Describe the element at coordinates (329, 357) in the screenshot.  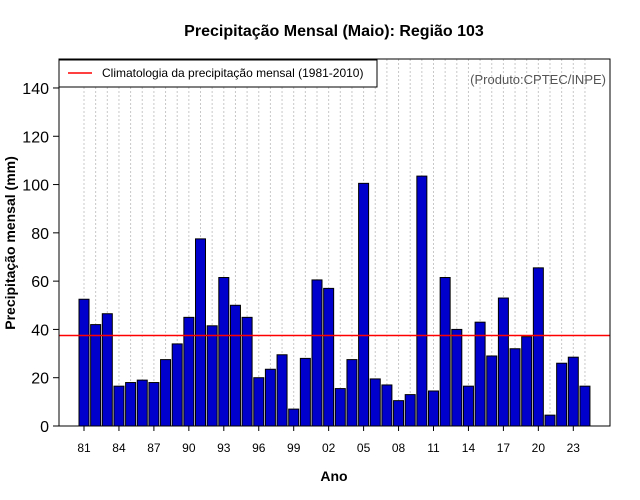
I see `bar-2002` at that location.